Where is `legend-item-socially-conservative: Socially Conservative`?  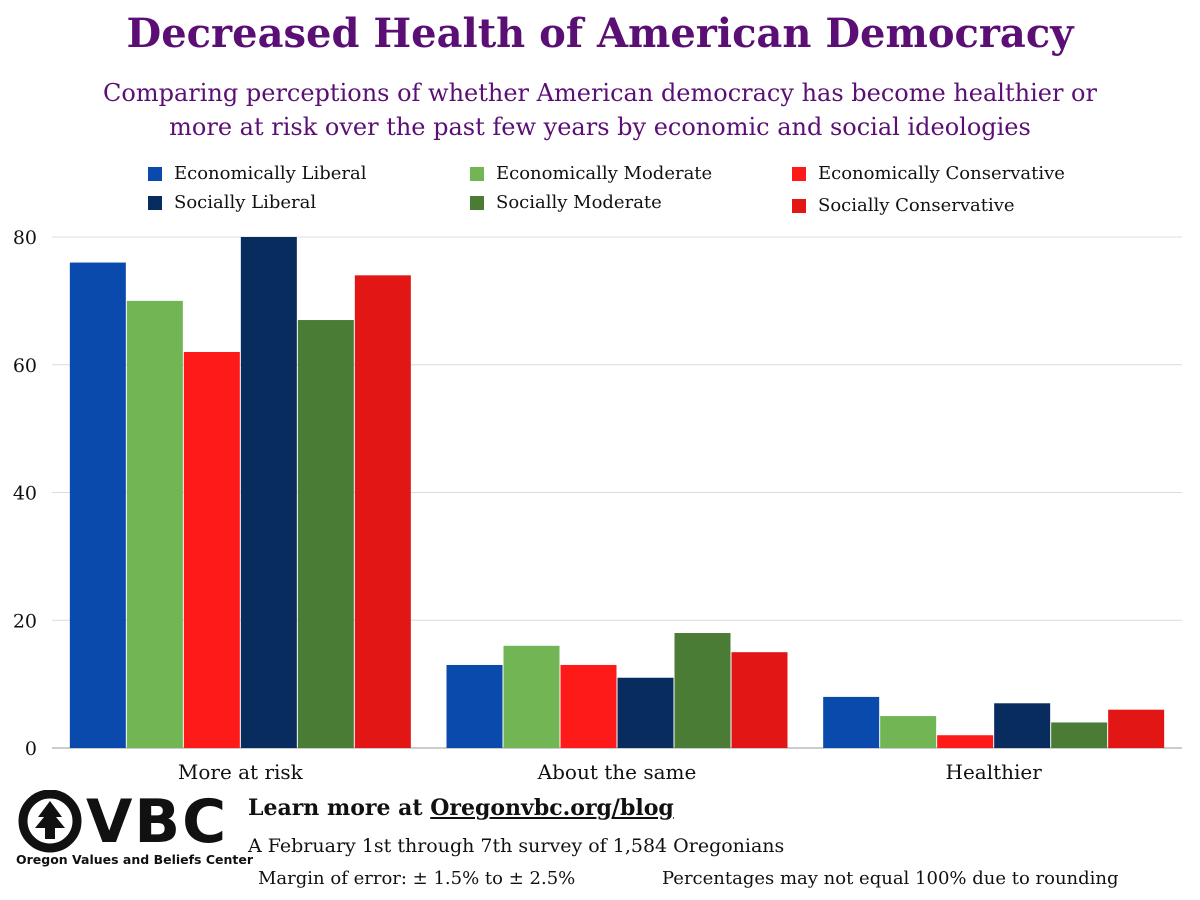
legend-item-socially-conservative: Socially Conservative is located at coordinates (903, 205).